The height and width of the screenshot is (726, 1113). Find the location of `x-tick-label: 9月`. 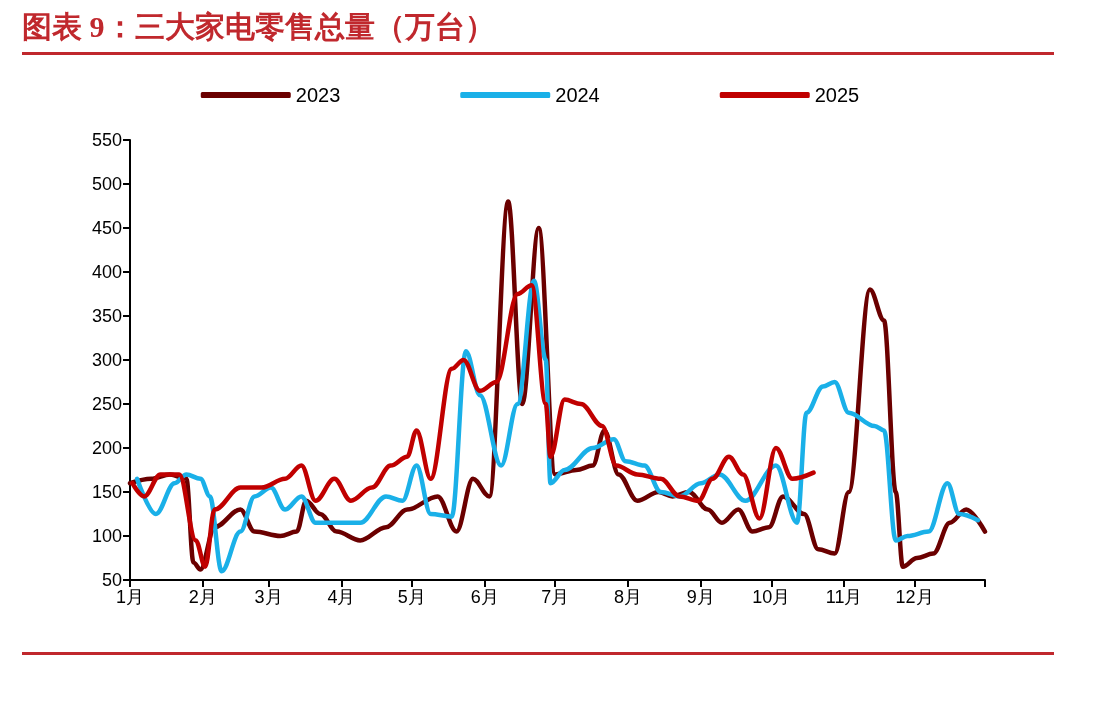

x-tick-label: 9月 is located at coordinates (700, 597).